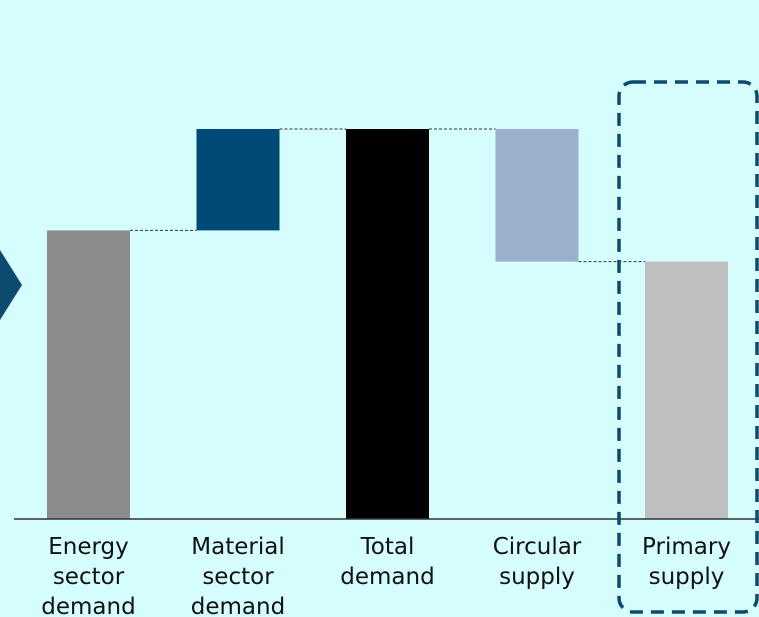 This screenshot has width=759, height=617. I want to click on category-label: Primary supply, so click(686, 562).